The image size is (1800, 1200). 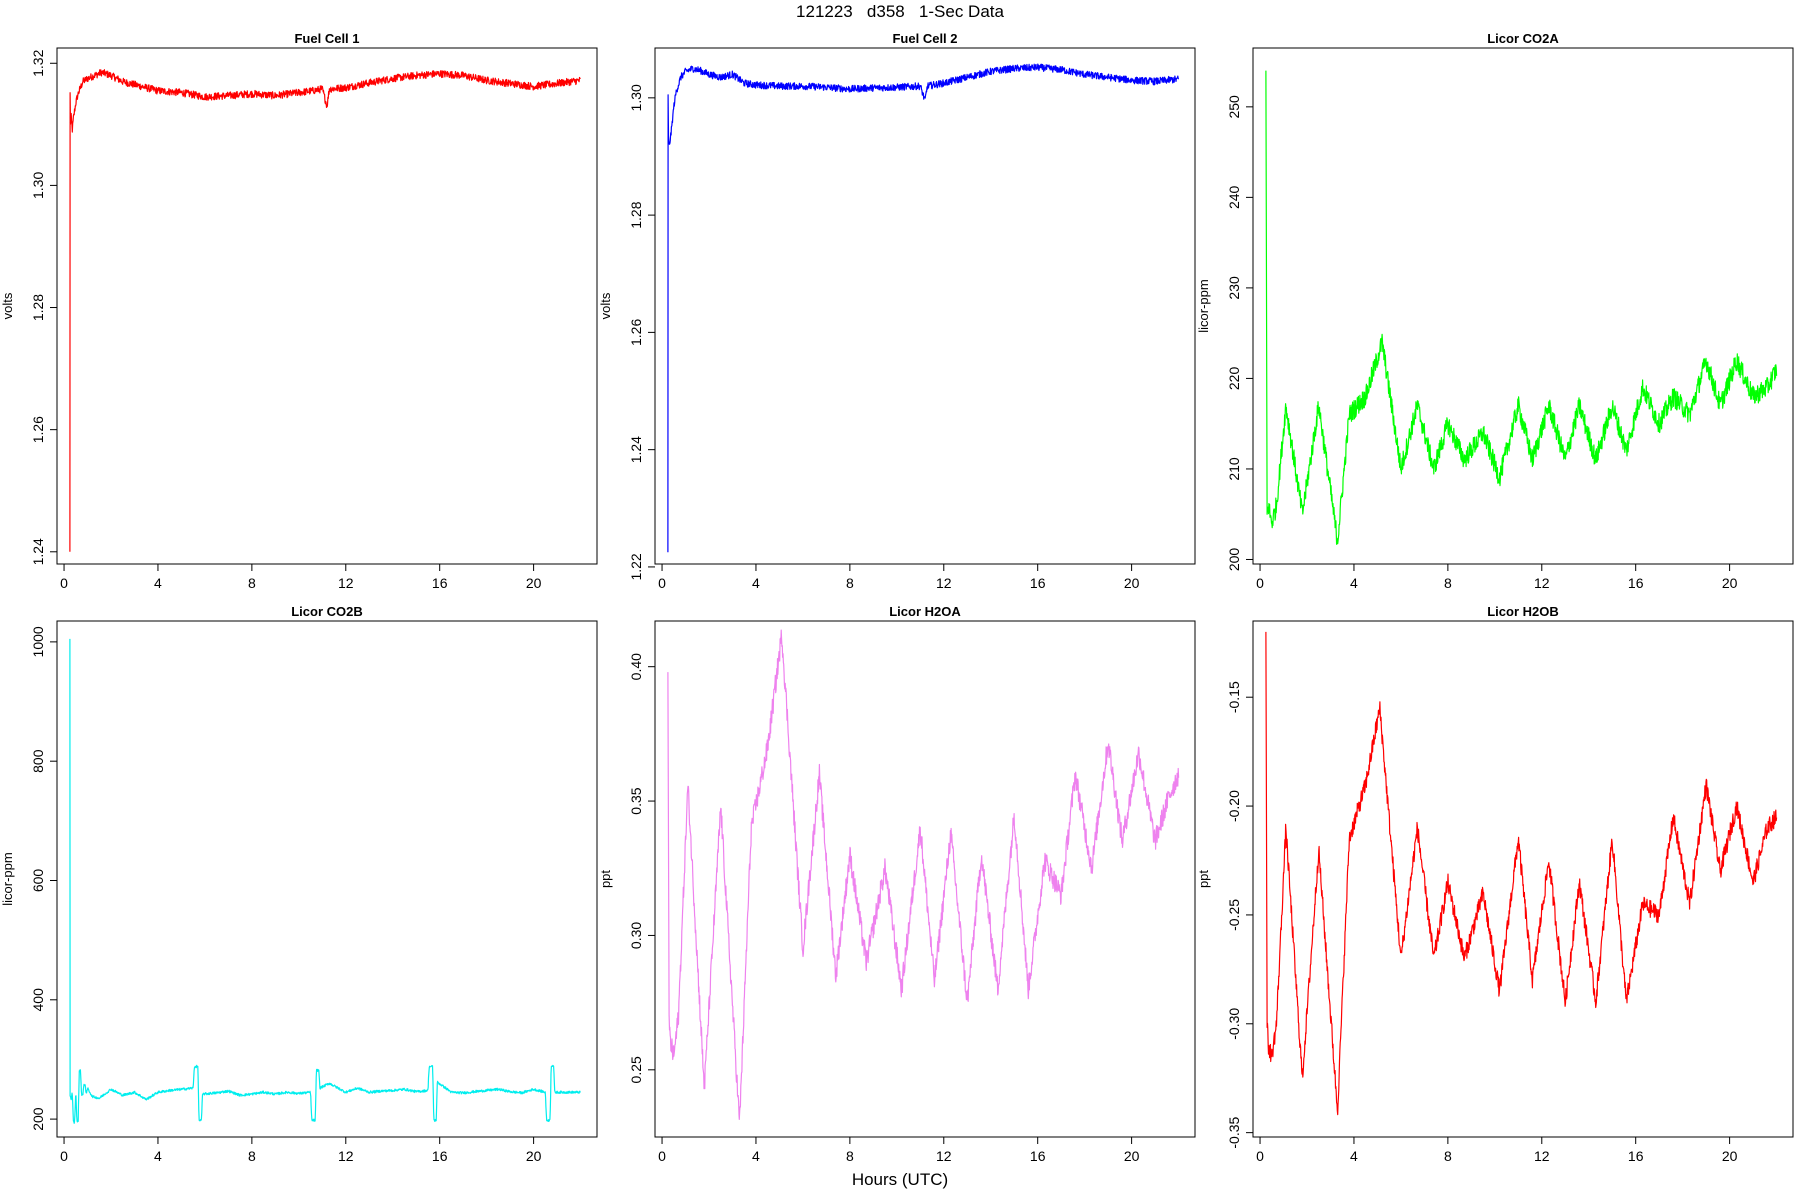 What do you see at coordinates (1234, 469) in the screenshot?
I see `y-tick-label: 210` at bounding box center [1234, 469].